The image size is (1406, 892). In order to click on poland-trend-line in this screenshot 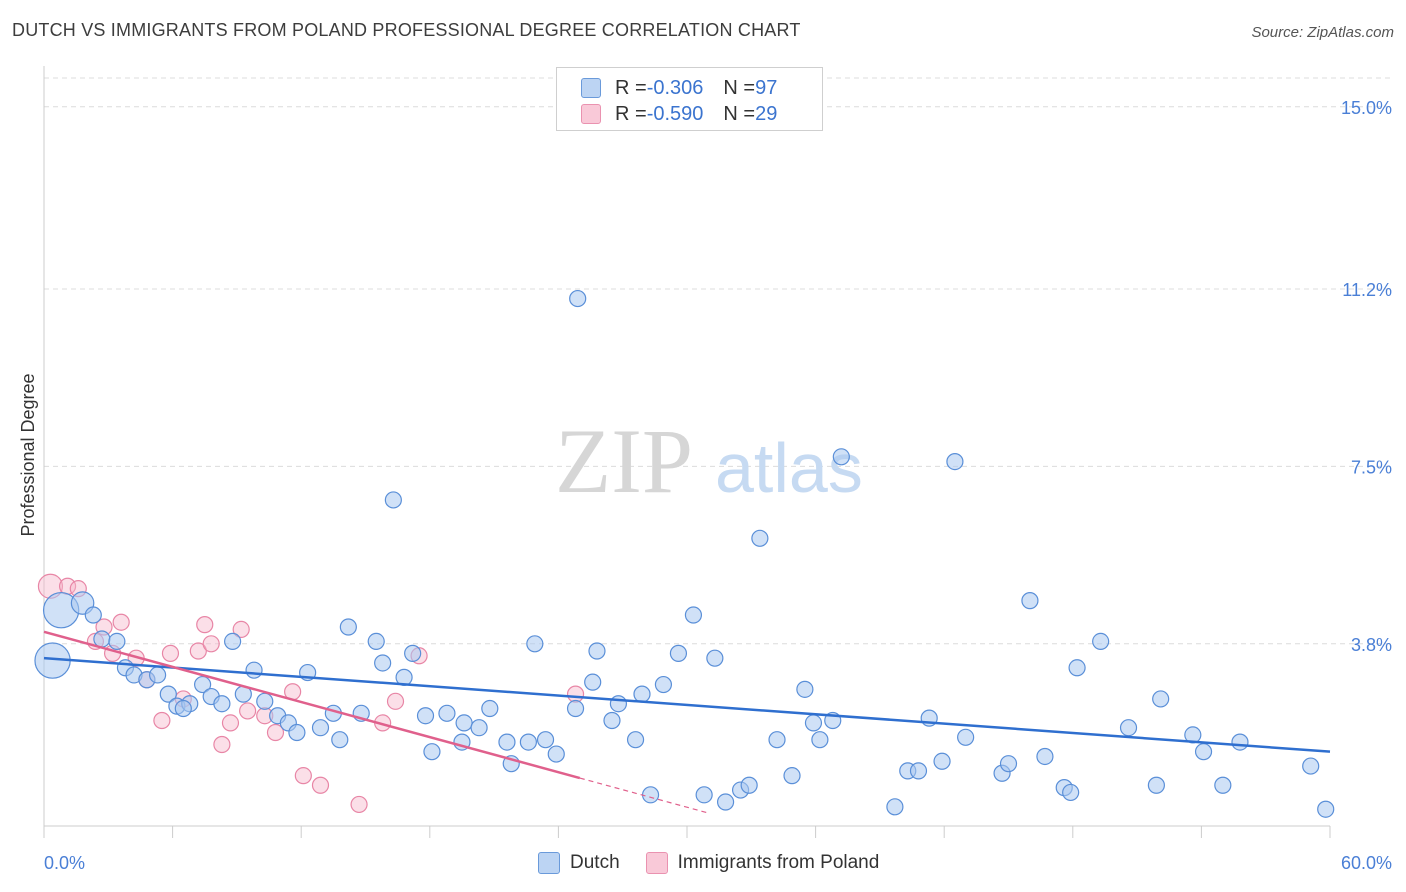, I will do `click(312, 705)`.